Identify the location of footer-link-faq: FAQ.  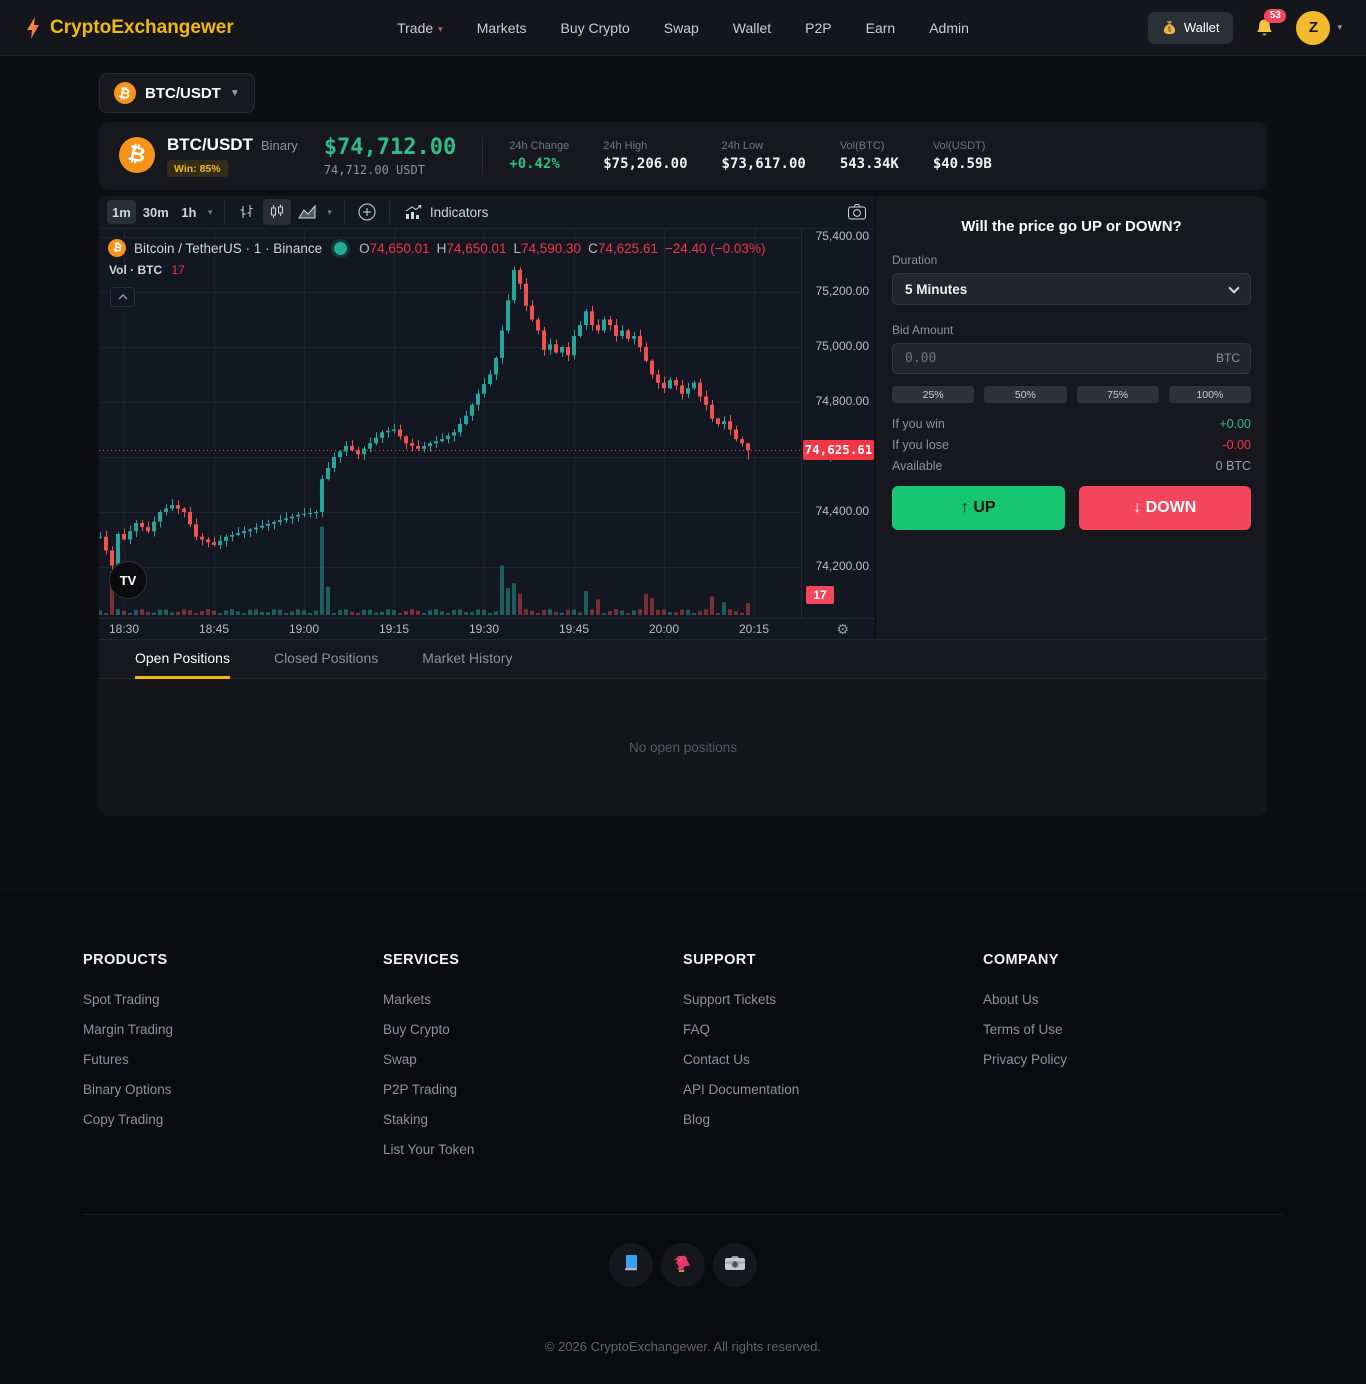
(697, 1029).